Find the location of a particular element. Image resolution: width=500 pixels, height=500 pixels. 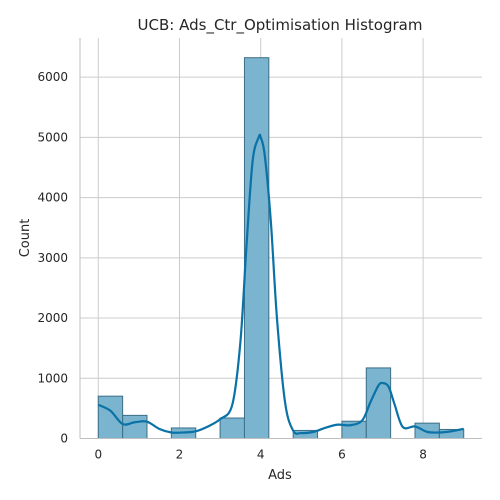

x-tick-label: 4 is located at coordinates (261, 455).